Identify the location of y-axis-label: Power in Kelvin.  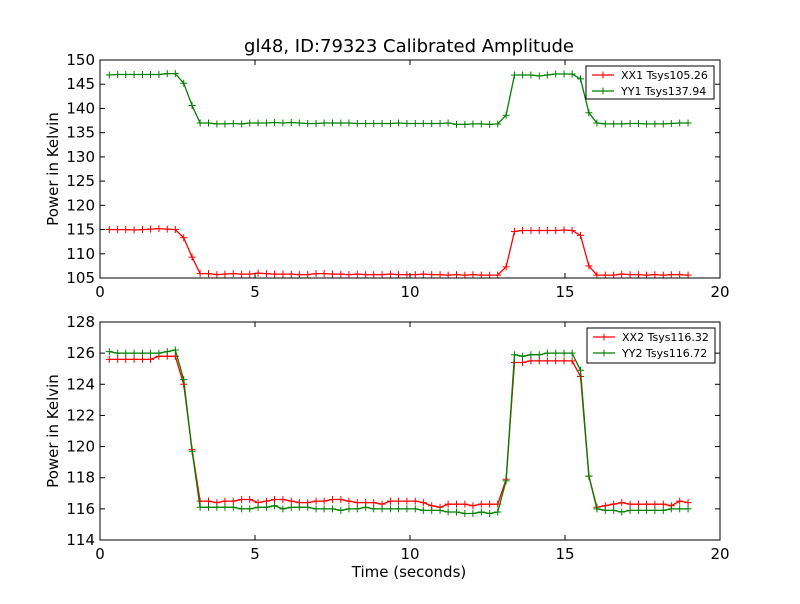
(53, 169).